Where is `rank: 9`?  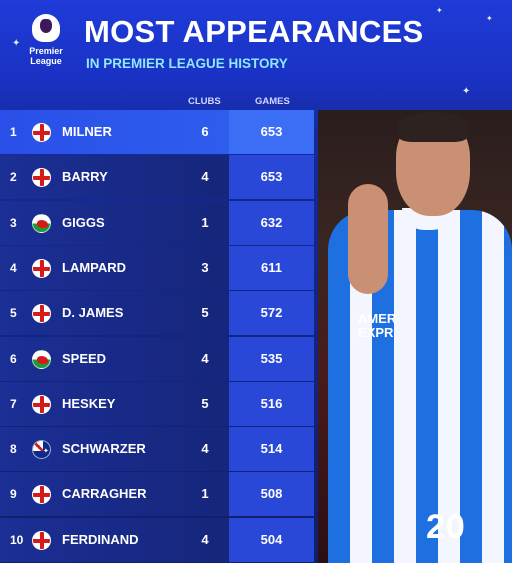 rank: 9 is located at coordinates (13, 494).